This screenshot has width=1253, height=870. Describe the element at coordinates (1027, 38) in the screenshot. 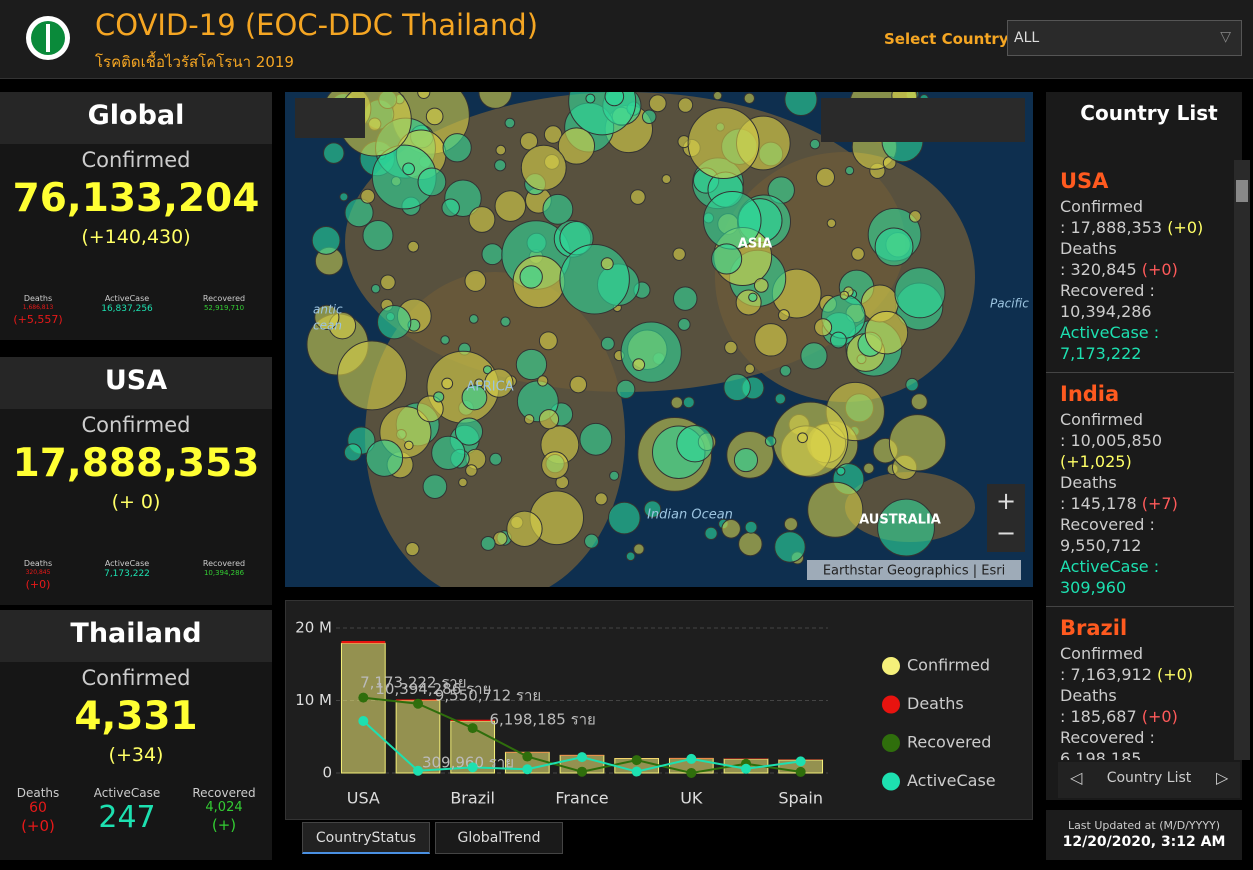

I see `select-value: ALL` at that location.